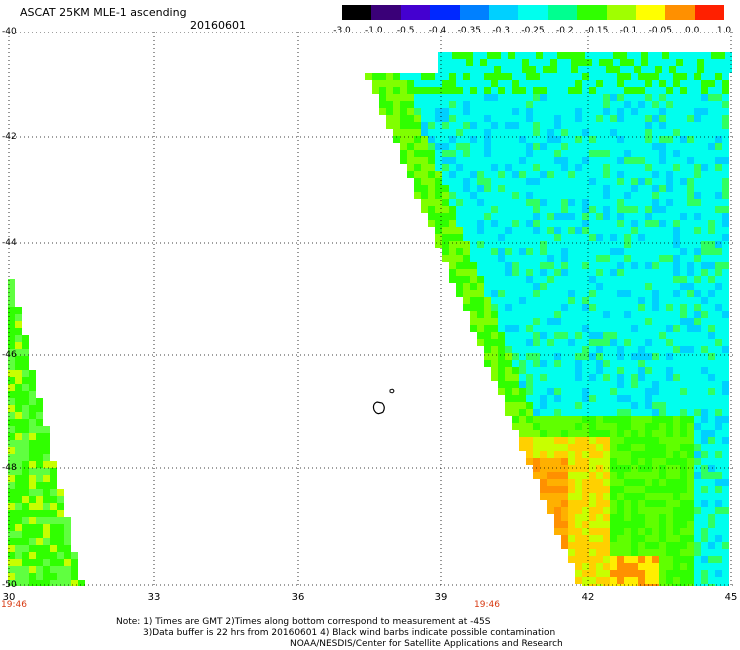 Image resolution: width=740 pixels, height=650 pixels. I want to click on product-date: 20160601, so click(218, 25).